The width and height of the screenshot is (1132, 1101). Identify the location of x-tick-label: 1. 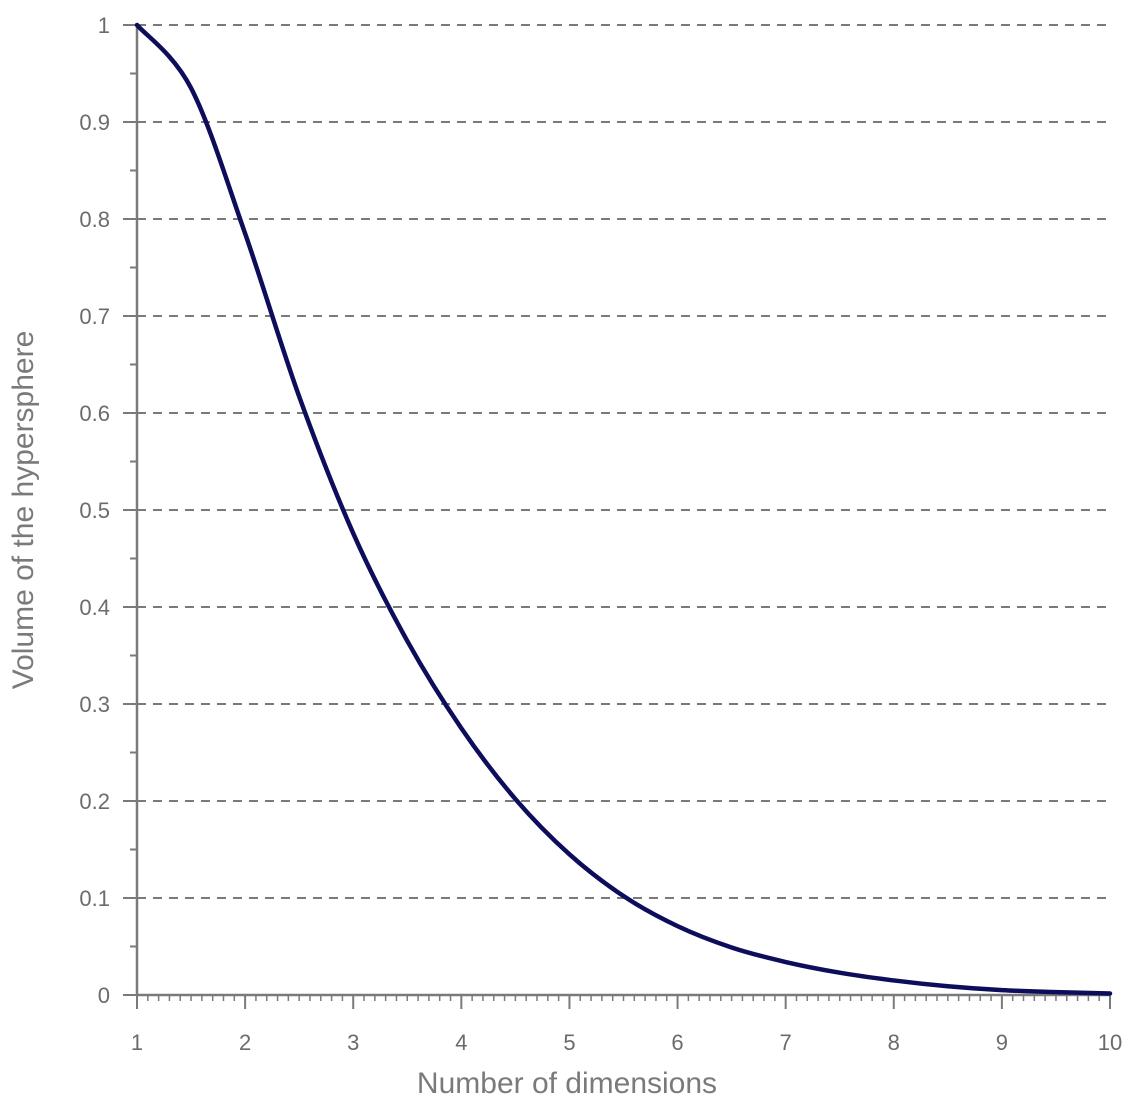
(137, 1042).